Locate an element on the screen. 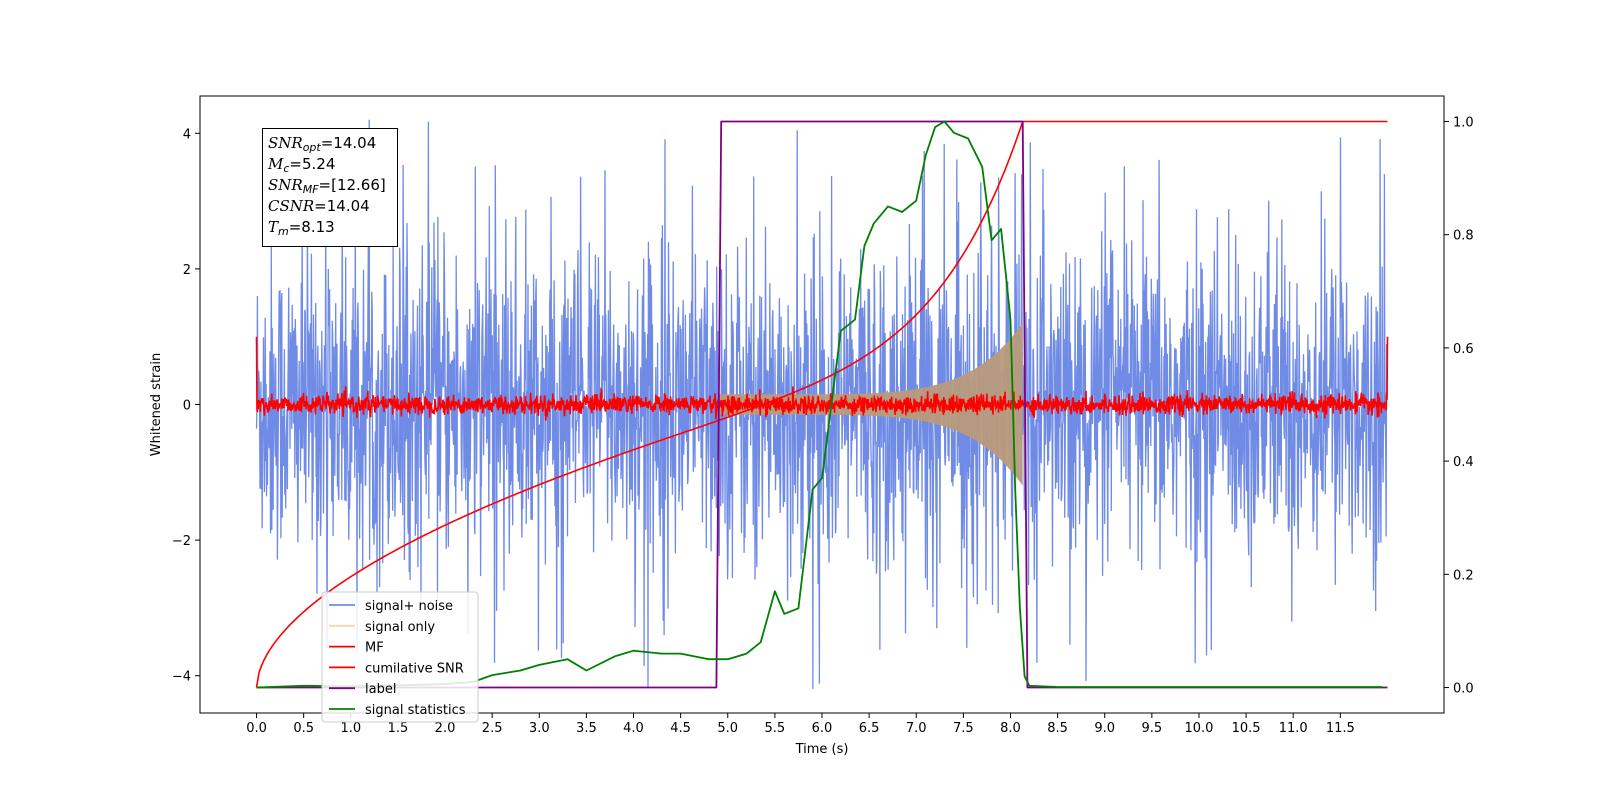  x-tick-label: 2.5 is located at coordinates (492, 728).